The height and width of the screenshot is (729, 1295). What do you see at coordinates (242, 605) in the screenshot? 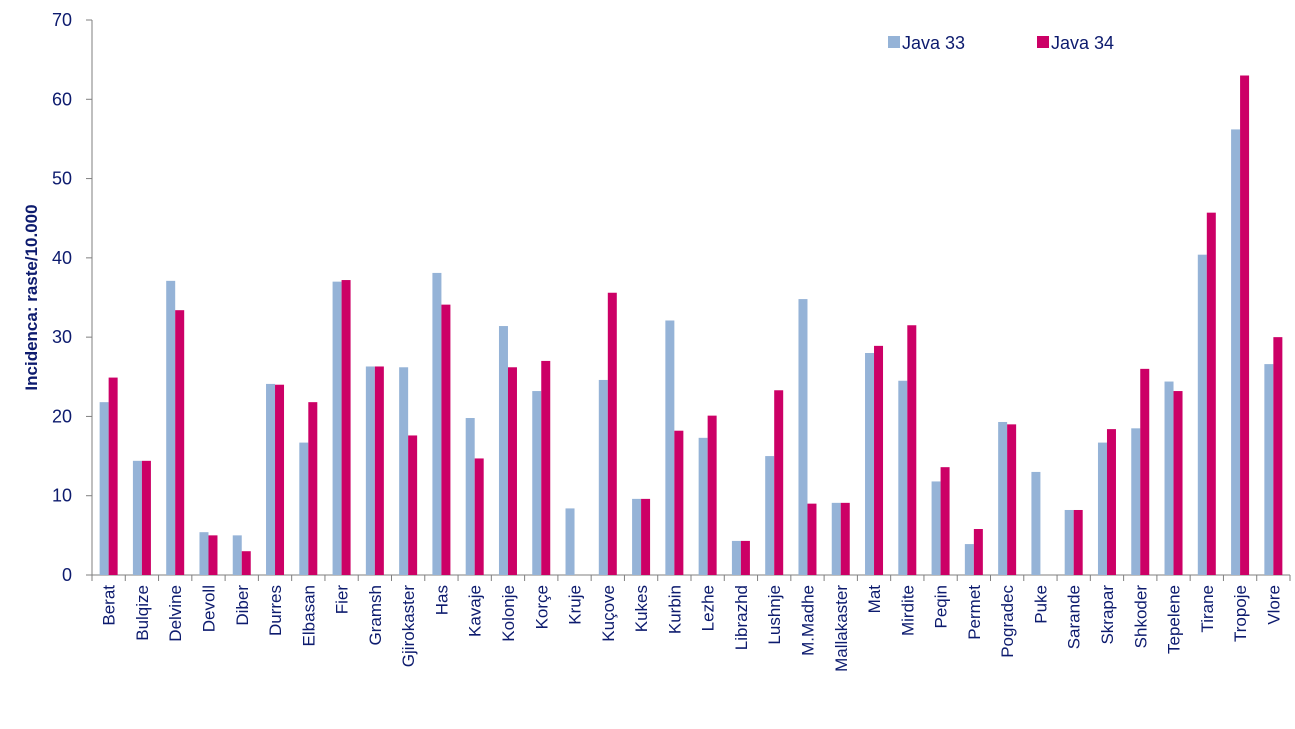
I see `x-tick-label: Diber` at bounding box center [242, 605].